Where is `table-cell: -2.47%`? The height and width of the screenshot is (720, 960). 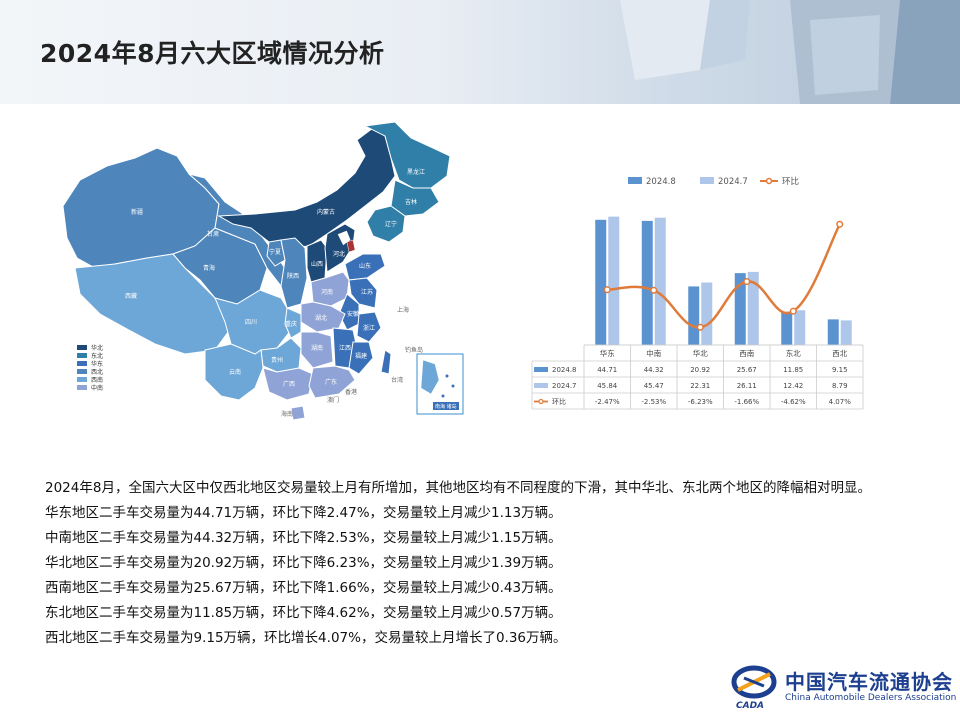
table-cell: -2.47% is located at coordinates (607, 402).